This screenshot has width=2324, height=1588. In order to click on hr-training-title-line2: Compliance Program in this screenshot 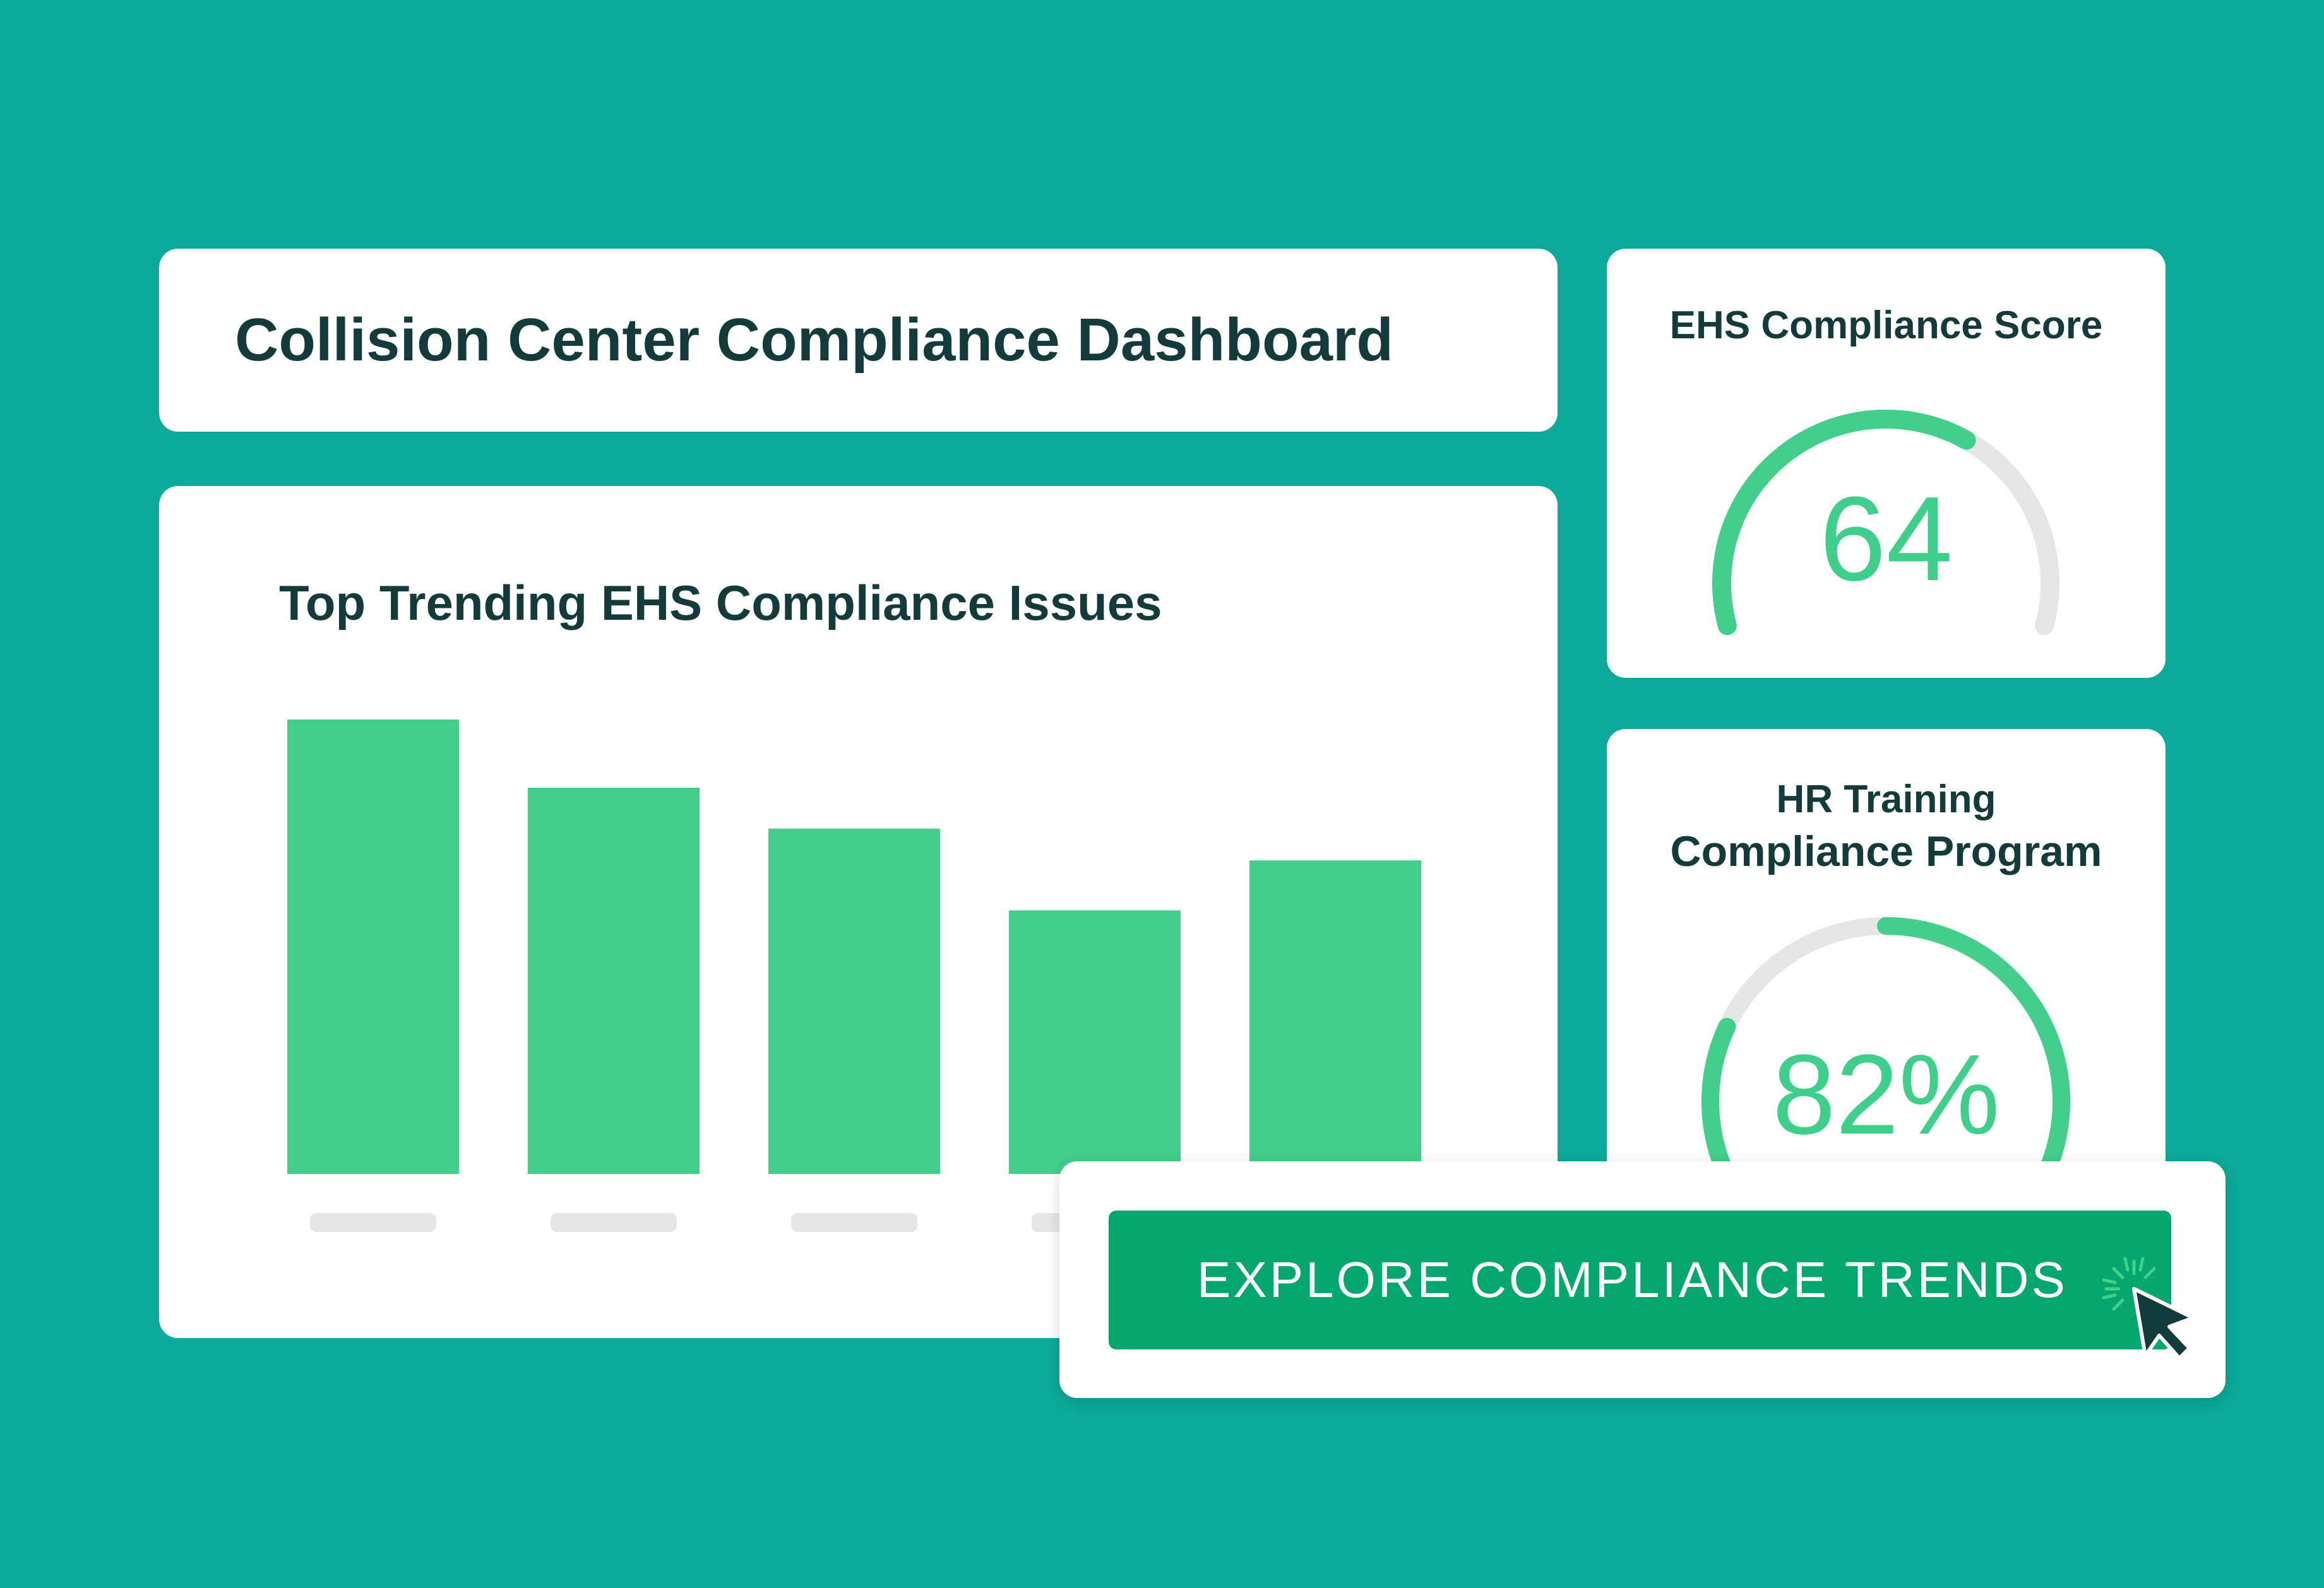, I will do `click(1886, 851)`.